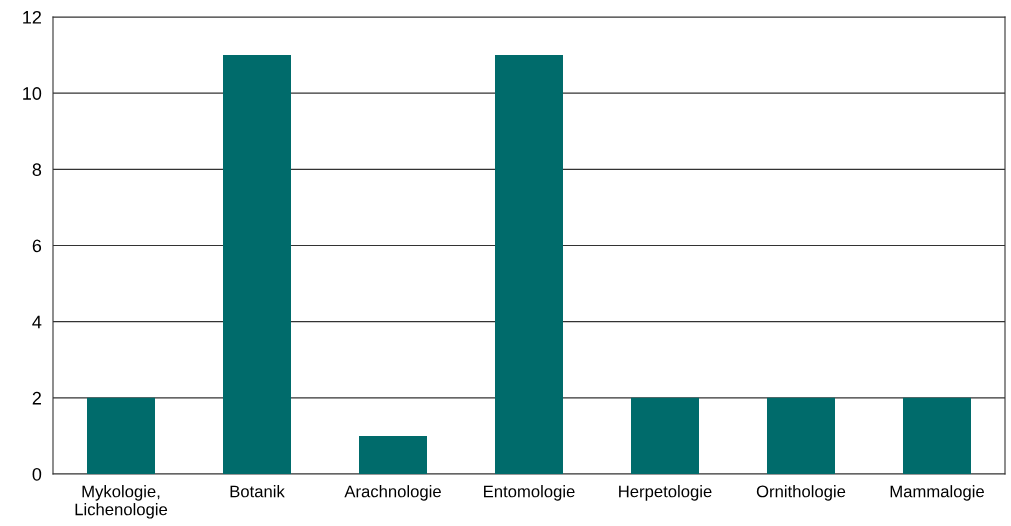 The width and height of the screenshot is (1011, 526). I want to click on y-tick-label: 8, so click(37, 170).